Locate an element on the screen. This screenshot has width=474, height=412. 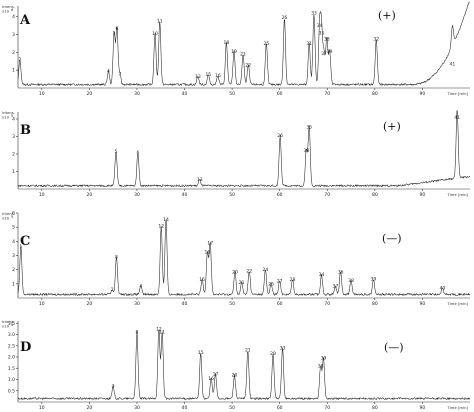
peak-label: 27 is located at coordinates (280, 282).